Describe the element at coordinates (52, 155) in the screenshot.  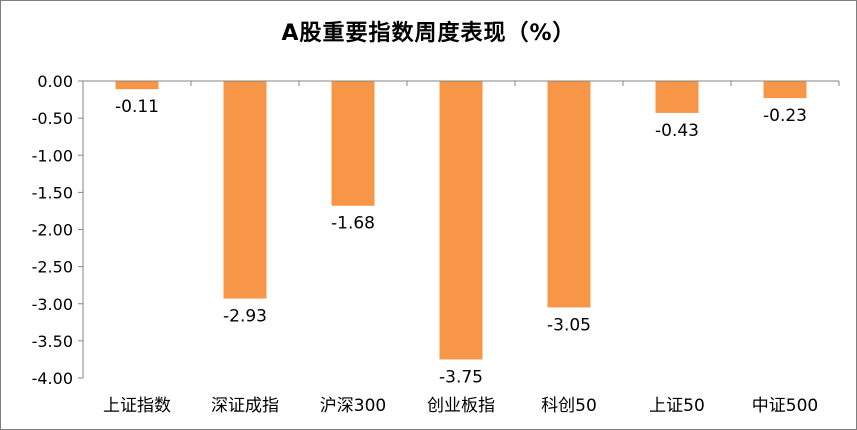
I see `y-tick-label: -1.00` at that location.